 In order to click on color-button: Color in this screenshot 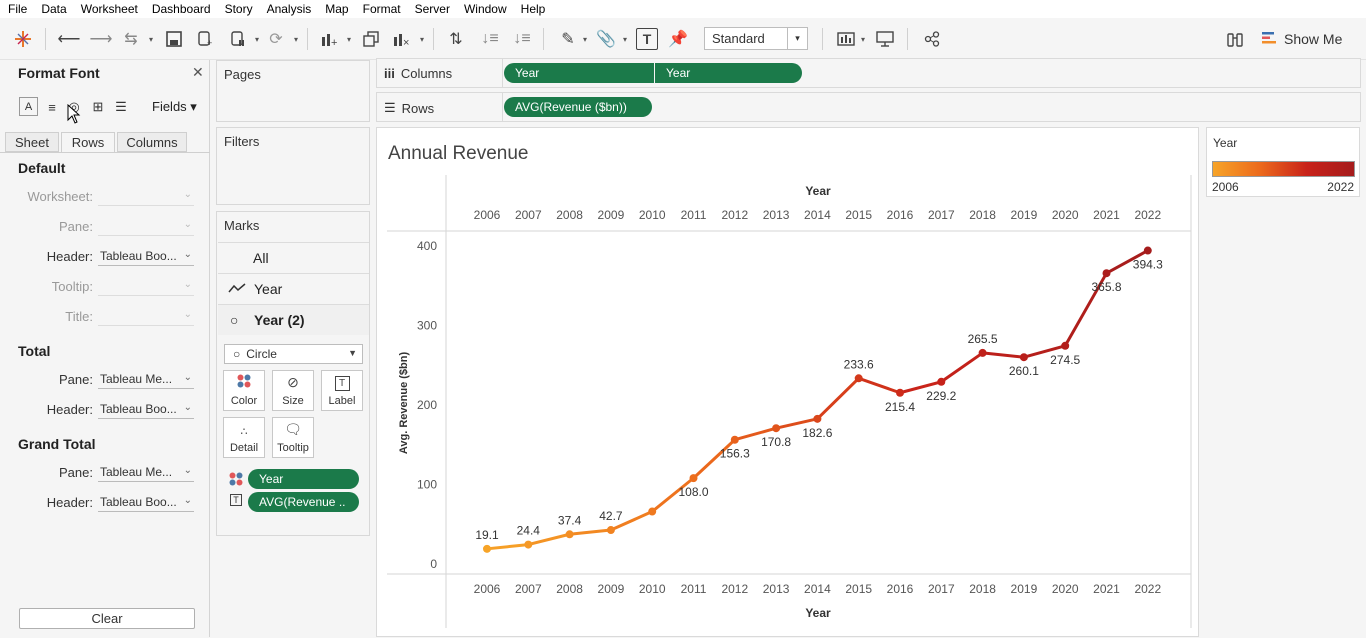, I will do `click(244, 390)`.